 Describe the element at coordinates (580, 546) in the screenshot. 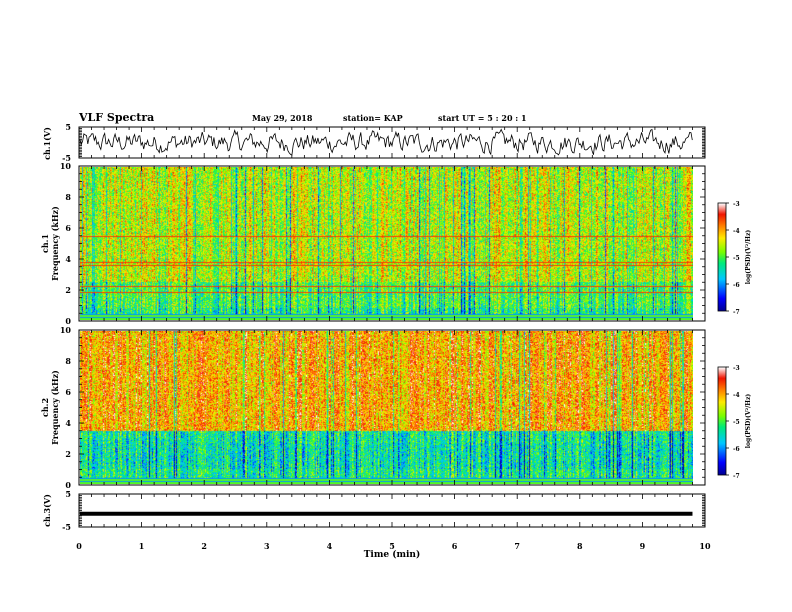

I see `x-tick-label: 8` at that location.